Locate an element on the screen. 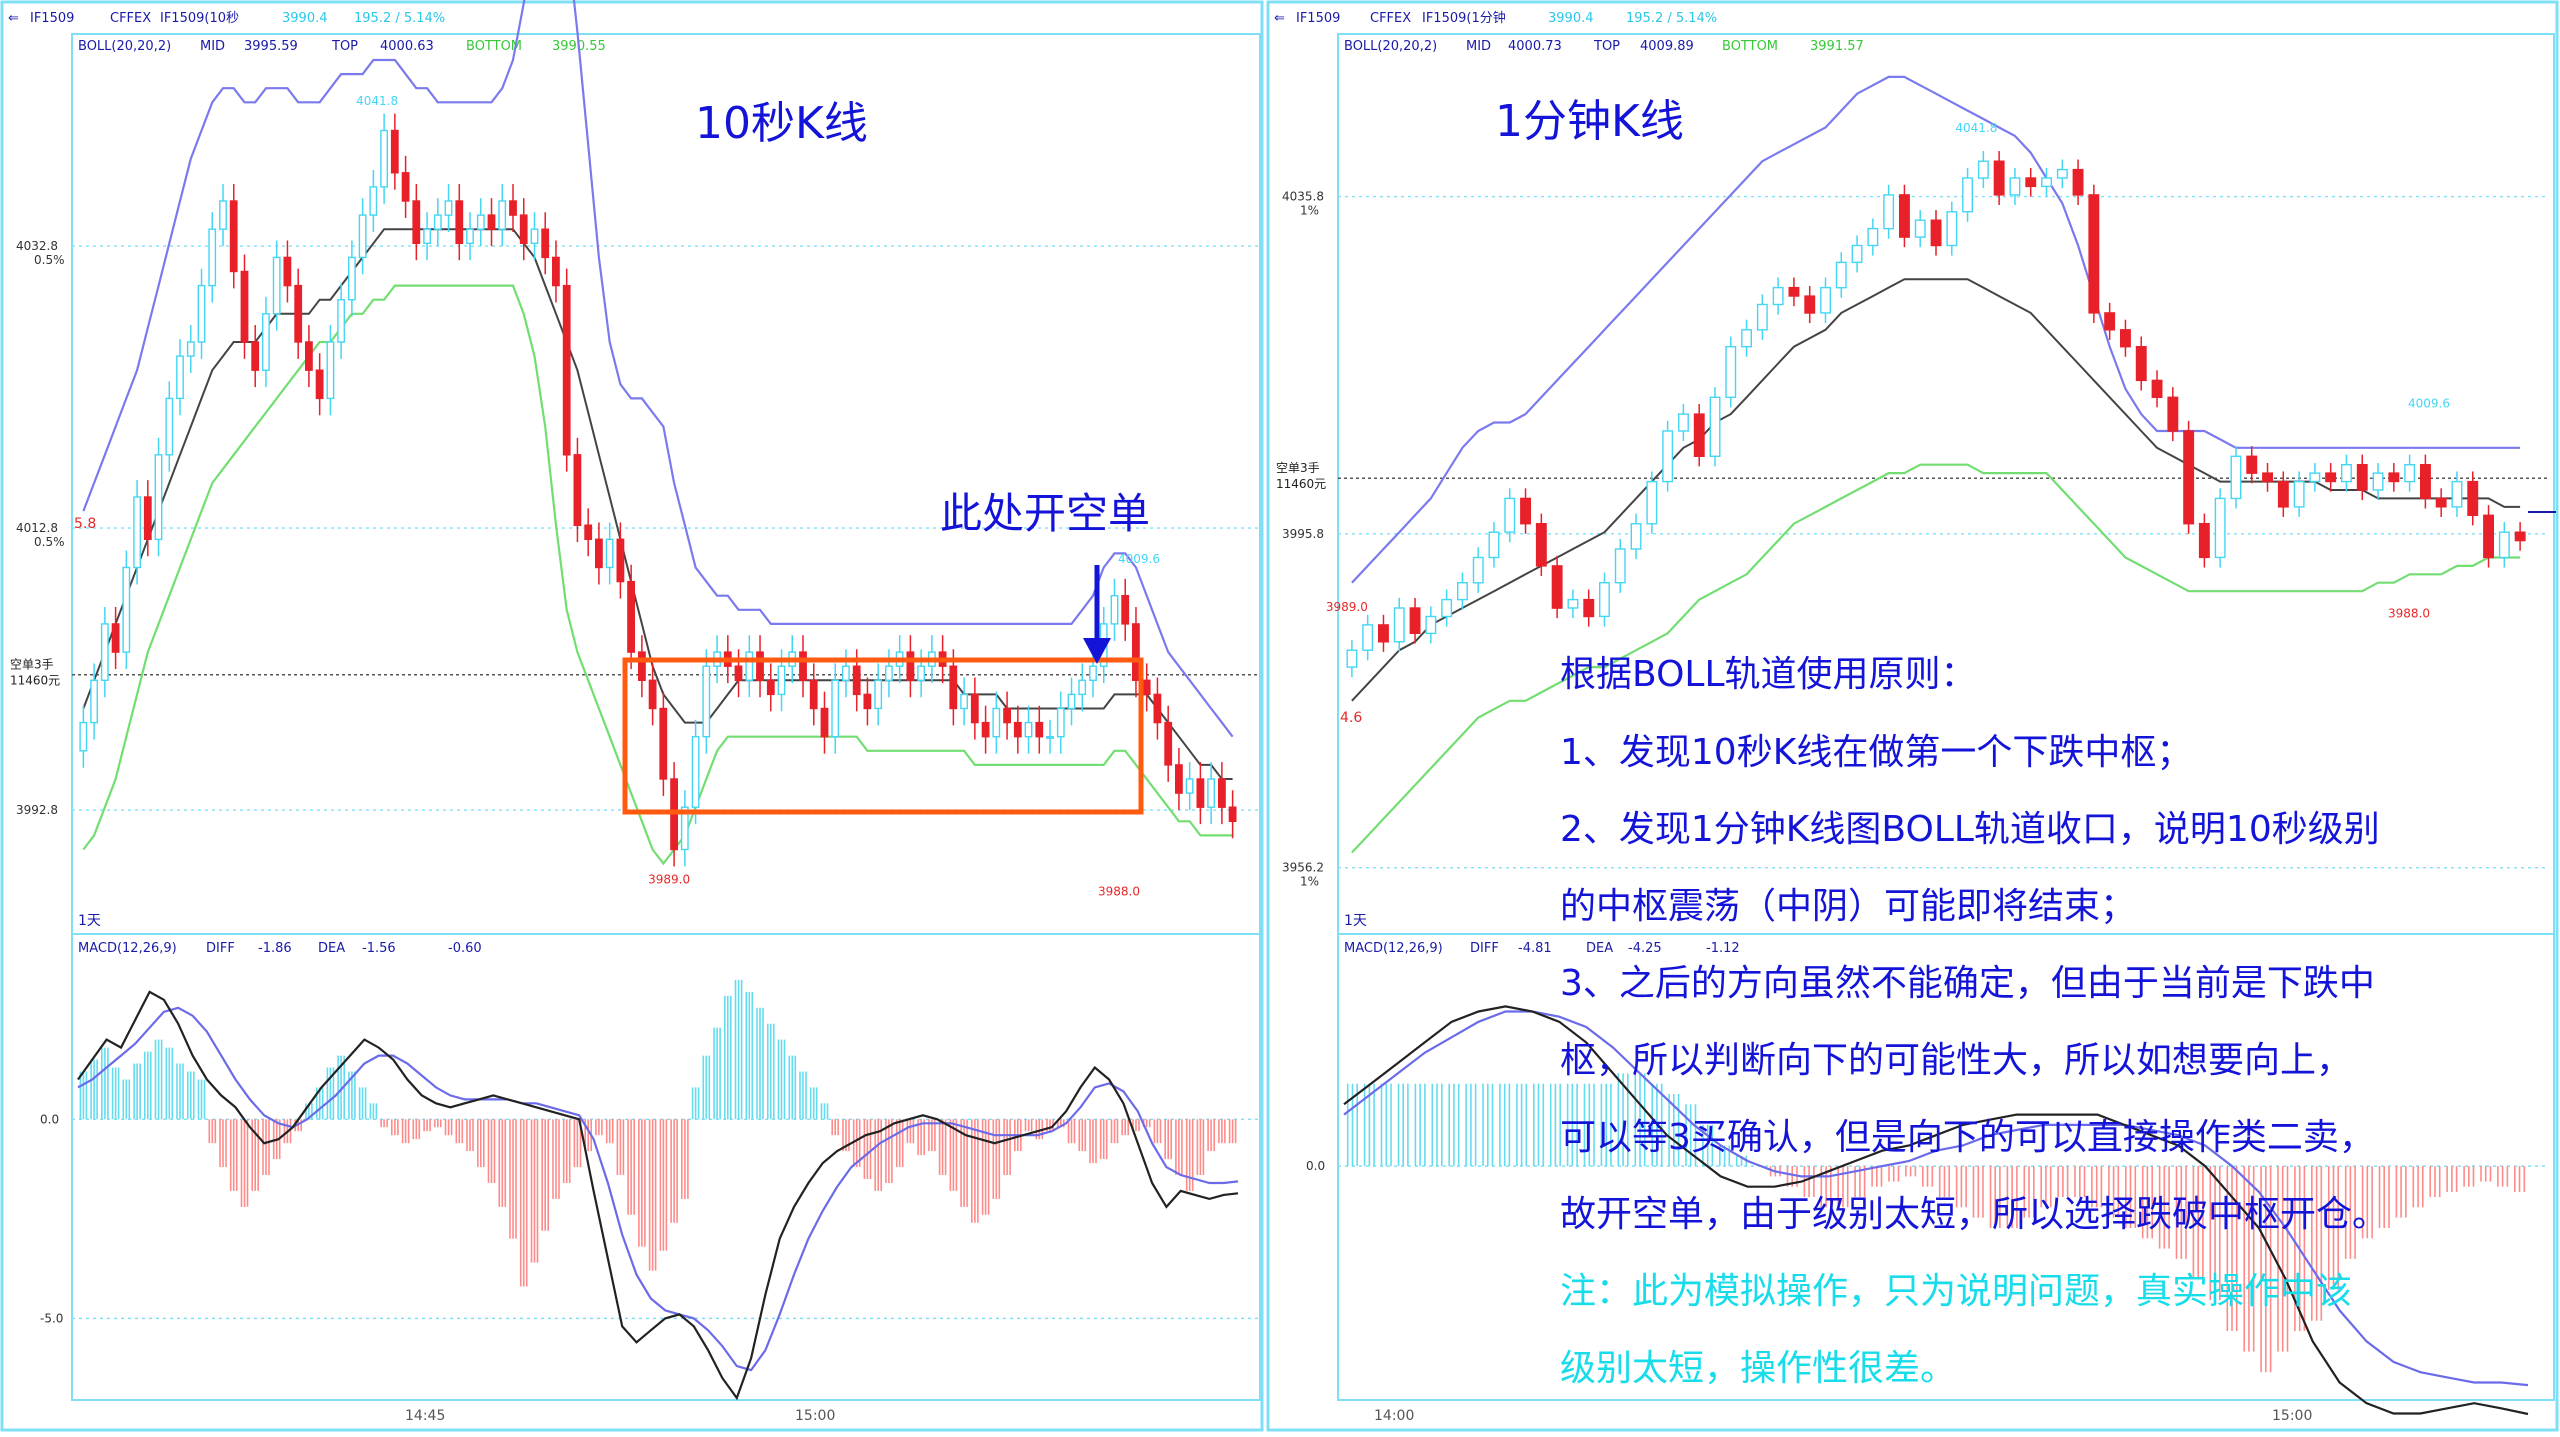 The image size is (2560, 1437). position-label: 空单3手 is located at coordinates (32, 665).